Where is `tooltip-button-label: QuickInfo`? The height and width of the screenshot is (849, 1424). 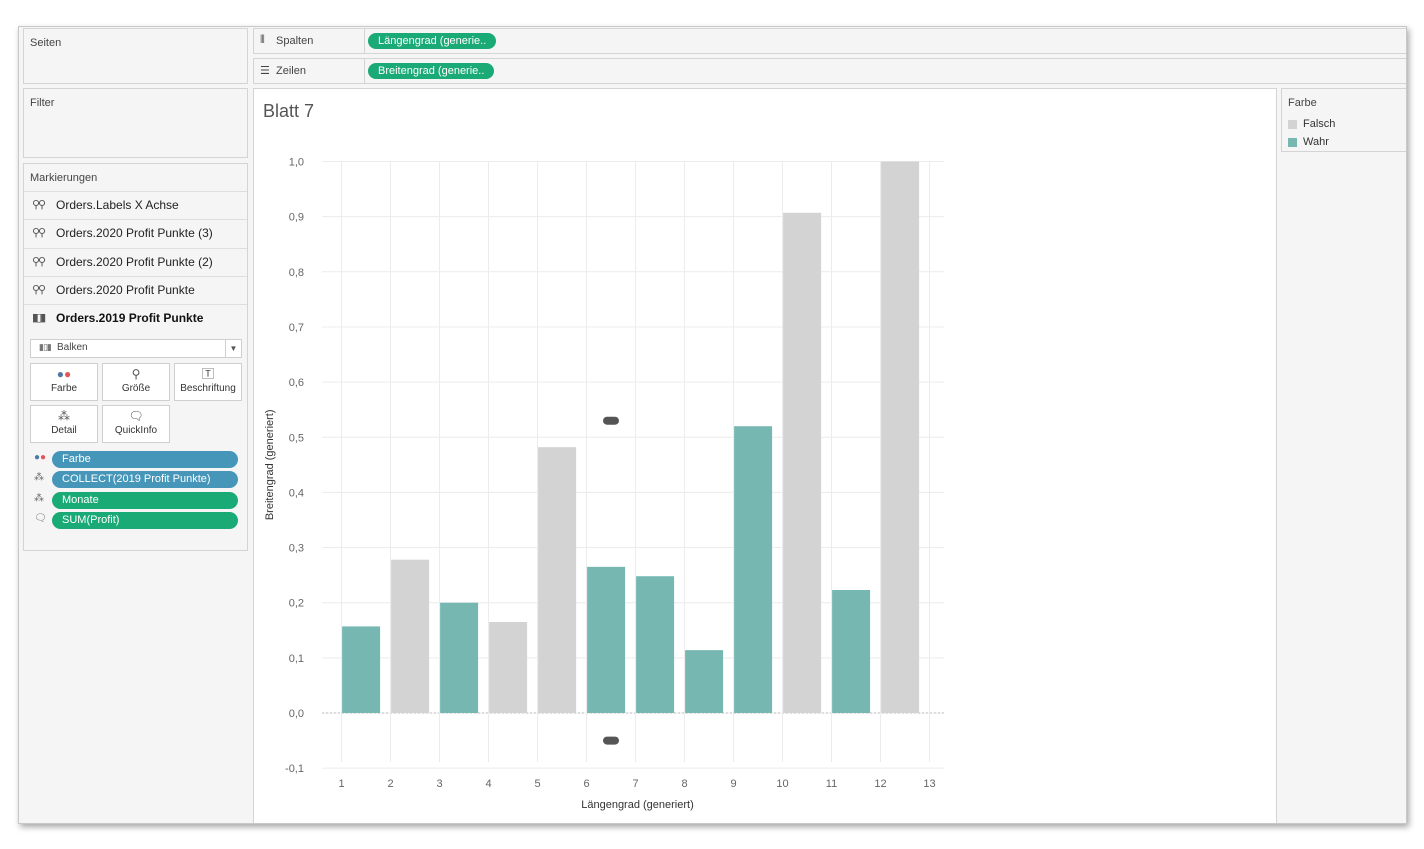
tooltip-button-label: QuickInfo is located at coordinates (136, 430).